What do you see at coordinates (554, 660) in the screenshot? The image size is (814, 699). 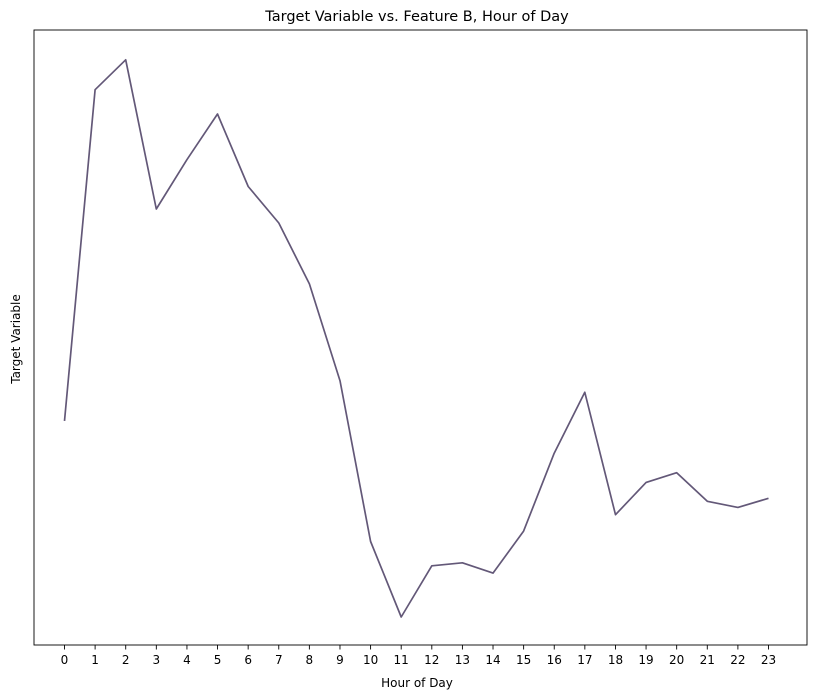 I see `x-tick-label: 16` at bounding box center [554, 660].